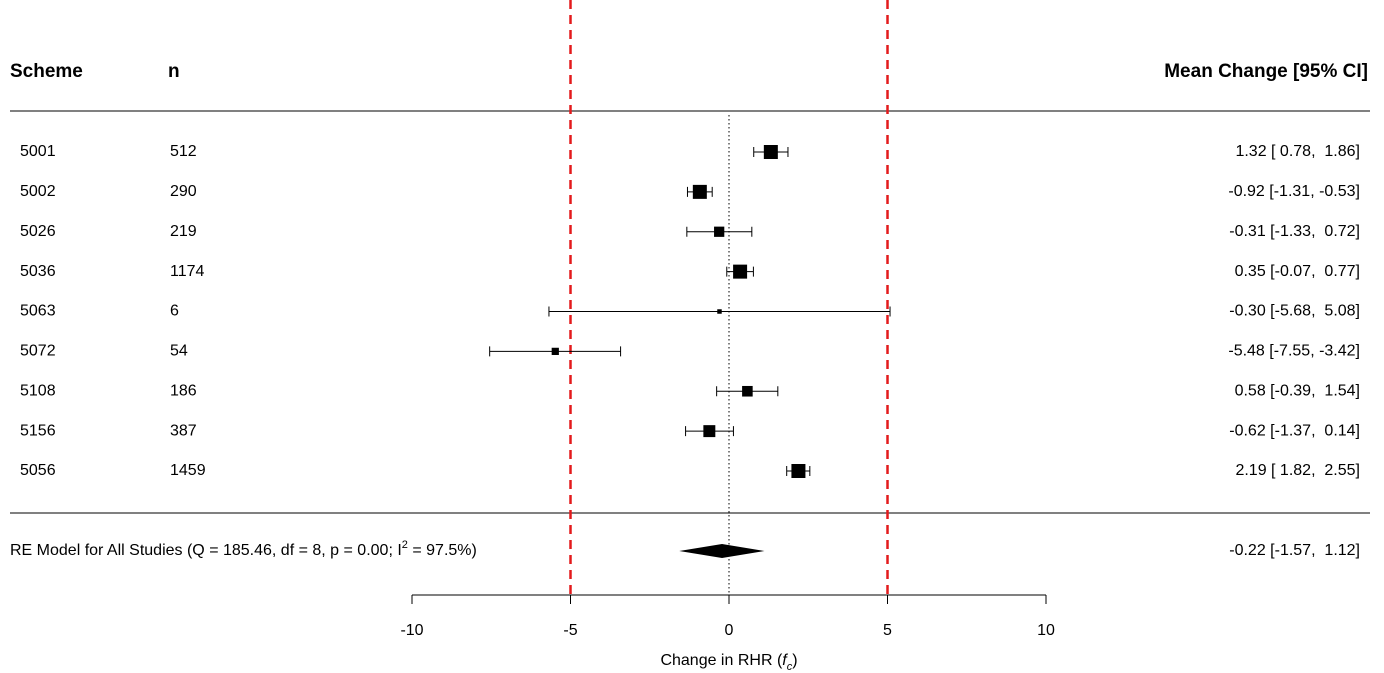 This screenshot has width=1384, height=673. I want to click on scheme-label: 5002, so click(38, 191).